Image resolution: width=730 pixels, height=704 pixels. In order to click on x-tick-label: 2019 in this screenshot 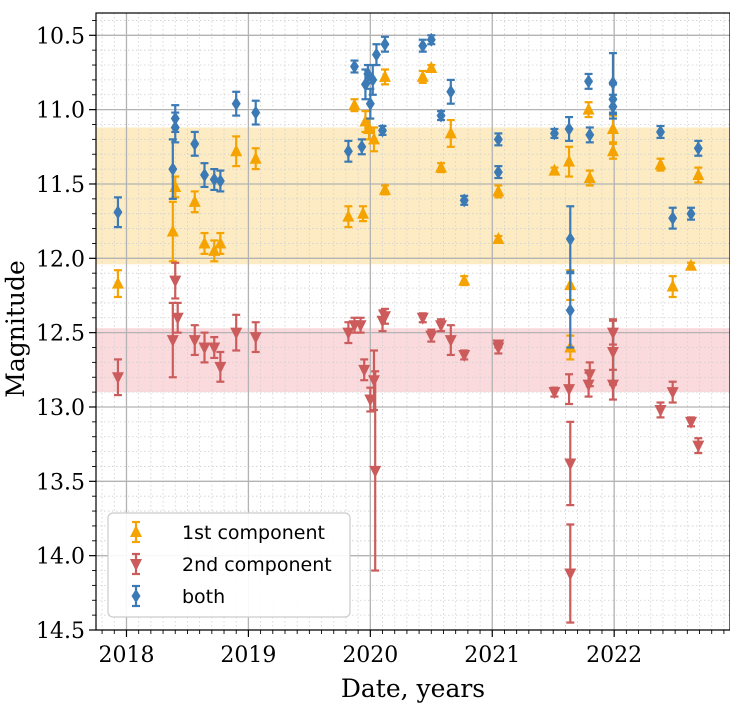, I will do `click(248, 655)`.